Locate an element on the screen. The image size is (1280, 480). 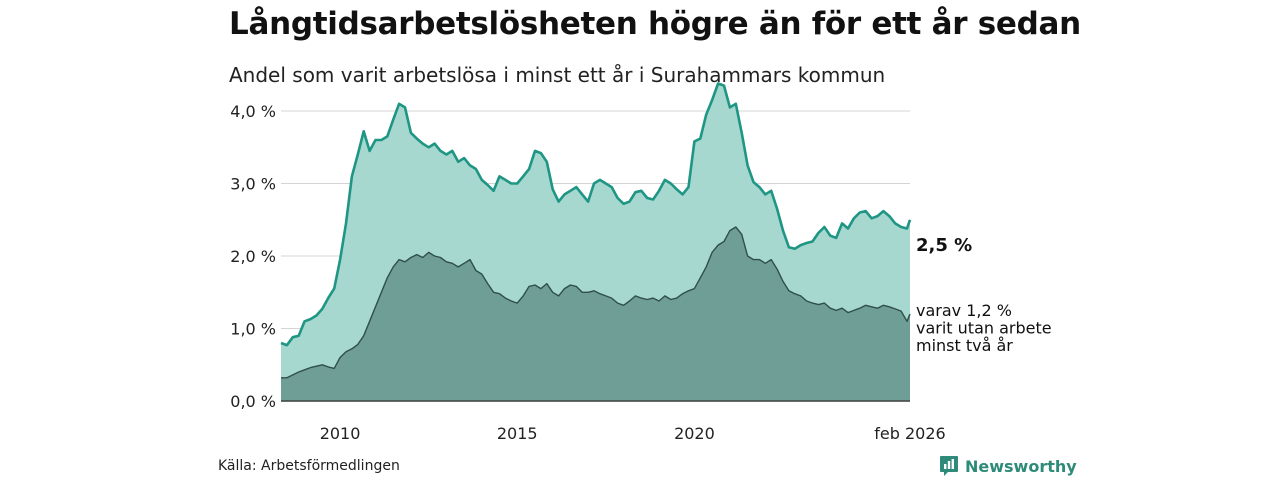
x-tick-label: feb 2026 is located at coordinates (909, 433).